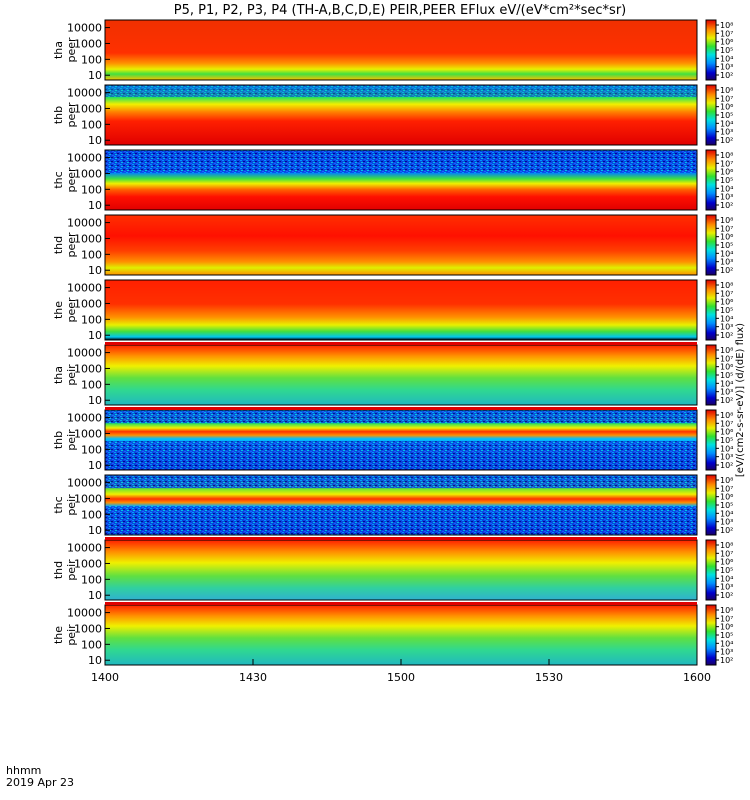  Describe the element at coordinates (726, 245) in the screenshot. I see `colorbar-tick-label-thd-peer-3: 10⁵` at that location.